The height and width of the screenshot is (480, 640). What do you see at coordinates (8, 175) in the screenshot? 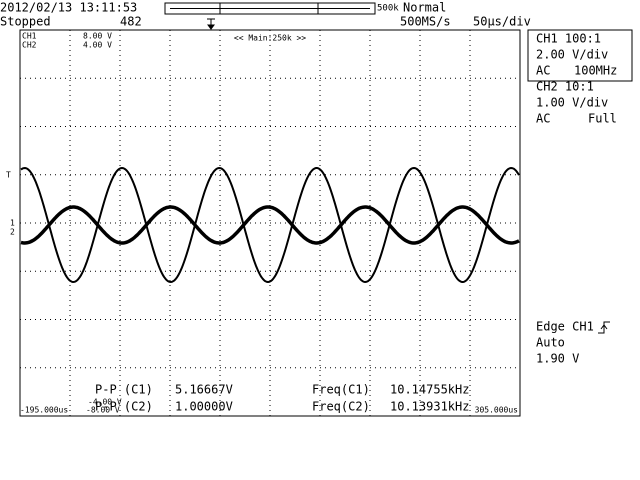
I see `trigger-marker: T` at bounding box center [8, 175].